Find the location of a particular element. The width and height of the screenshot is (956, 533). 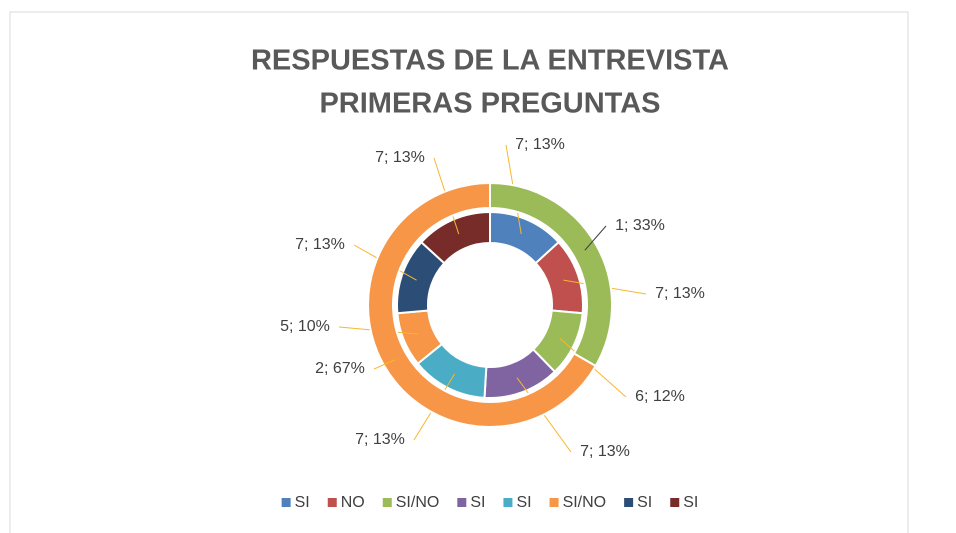

data-label: 5; 10% is located at coordinates (305, 326).